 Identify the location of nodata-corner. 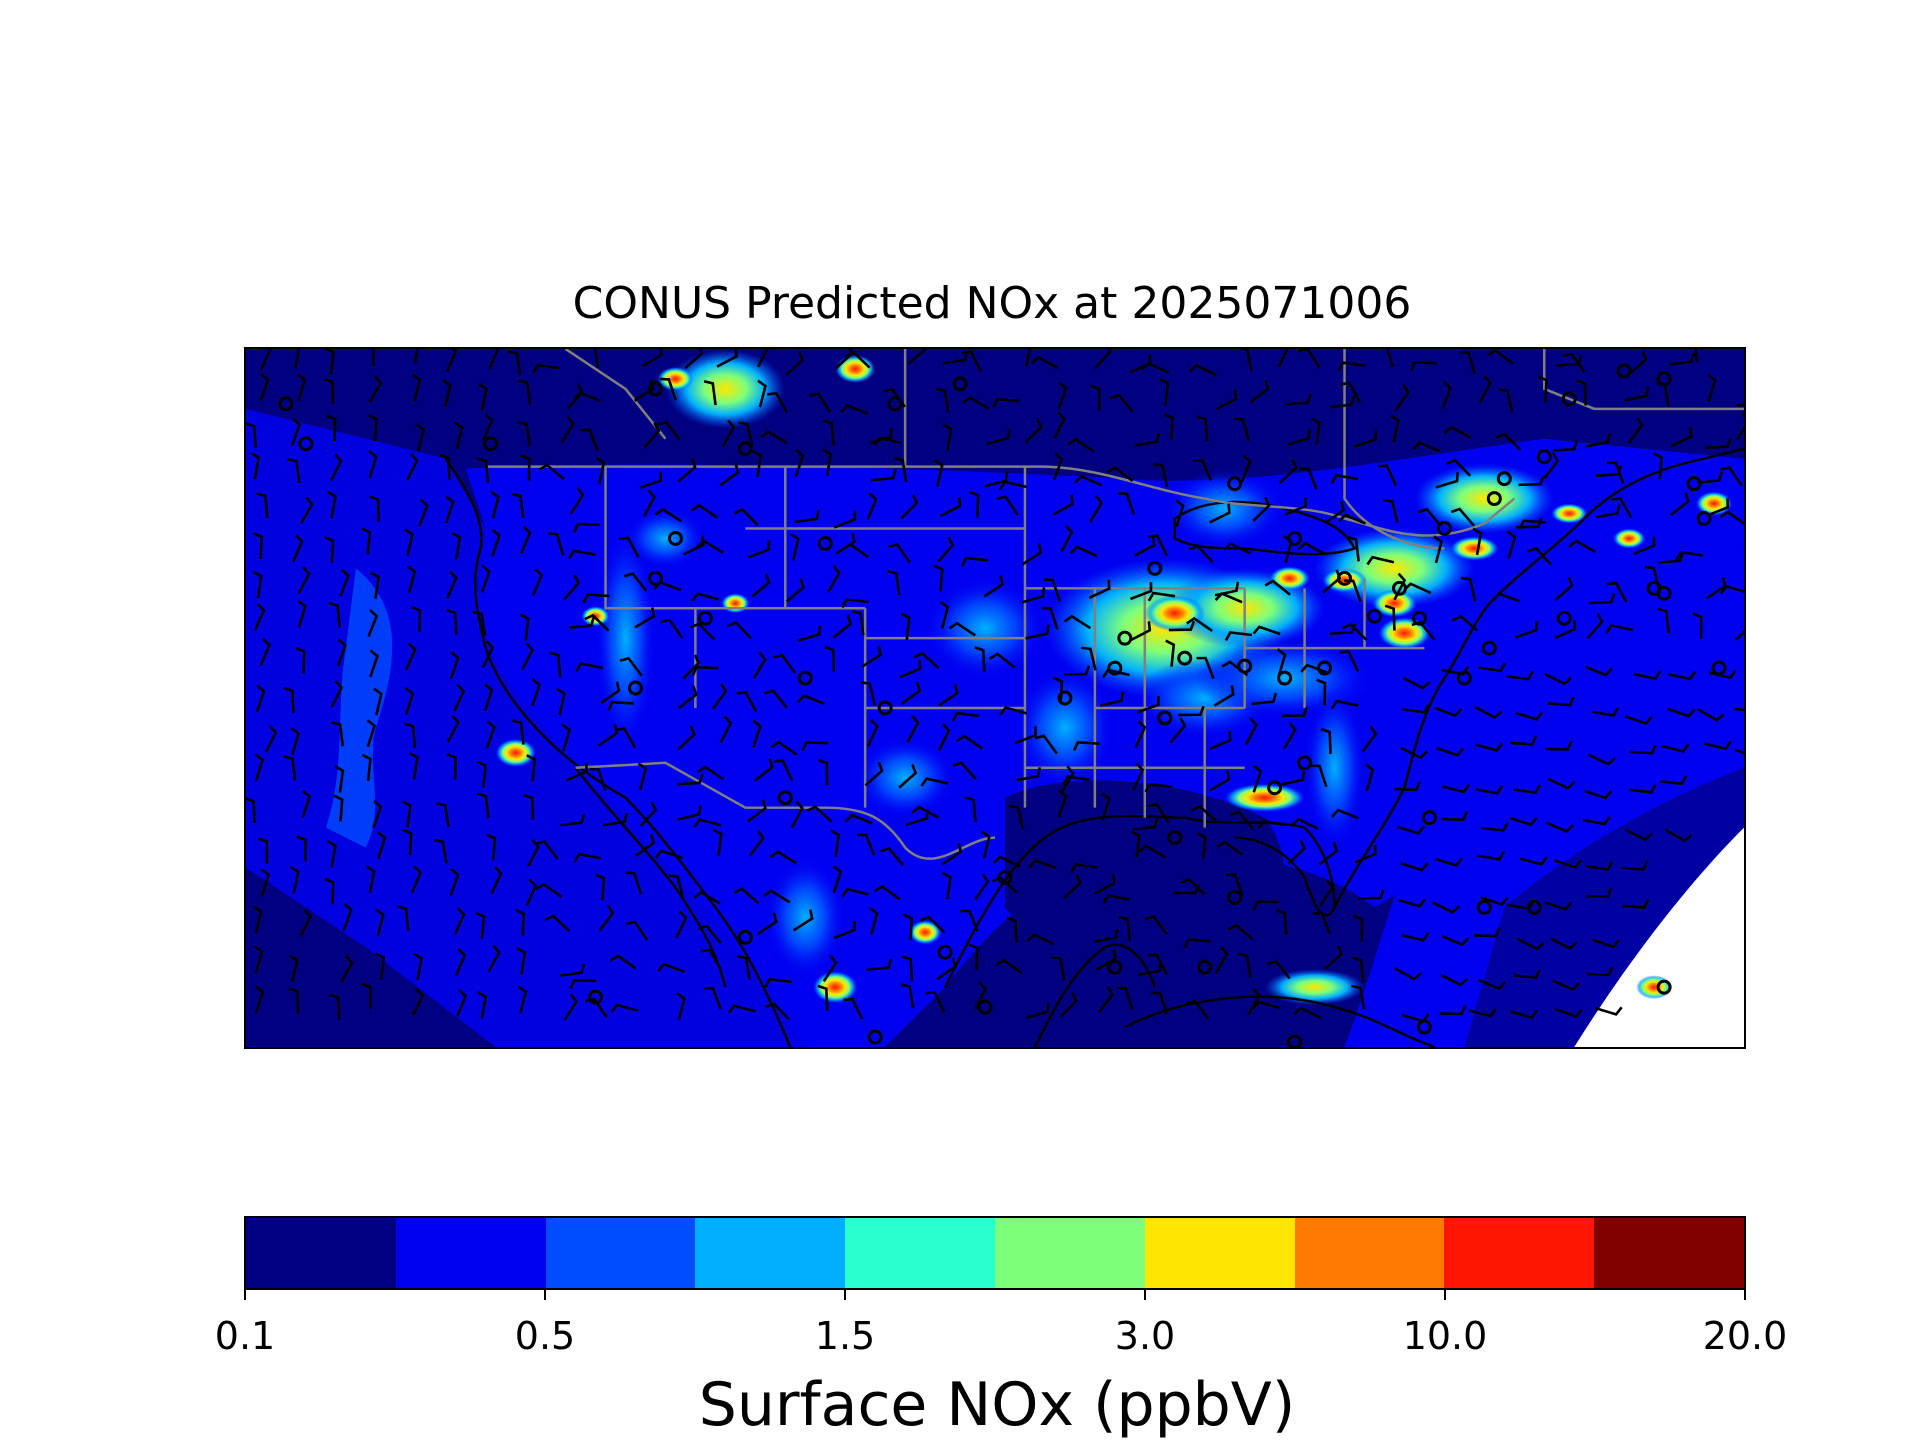
(1659, 937).